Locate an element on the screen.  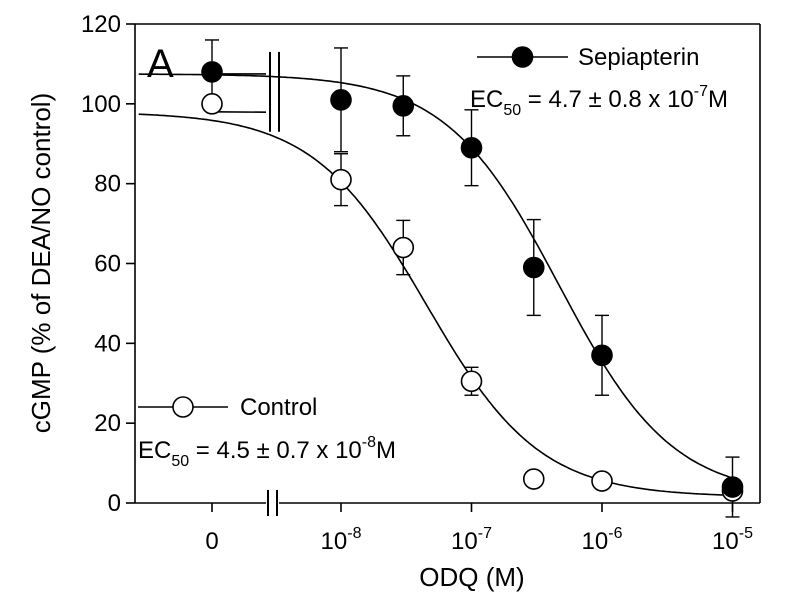
y-tick-label: 40 is located at coordinates (107, 343).